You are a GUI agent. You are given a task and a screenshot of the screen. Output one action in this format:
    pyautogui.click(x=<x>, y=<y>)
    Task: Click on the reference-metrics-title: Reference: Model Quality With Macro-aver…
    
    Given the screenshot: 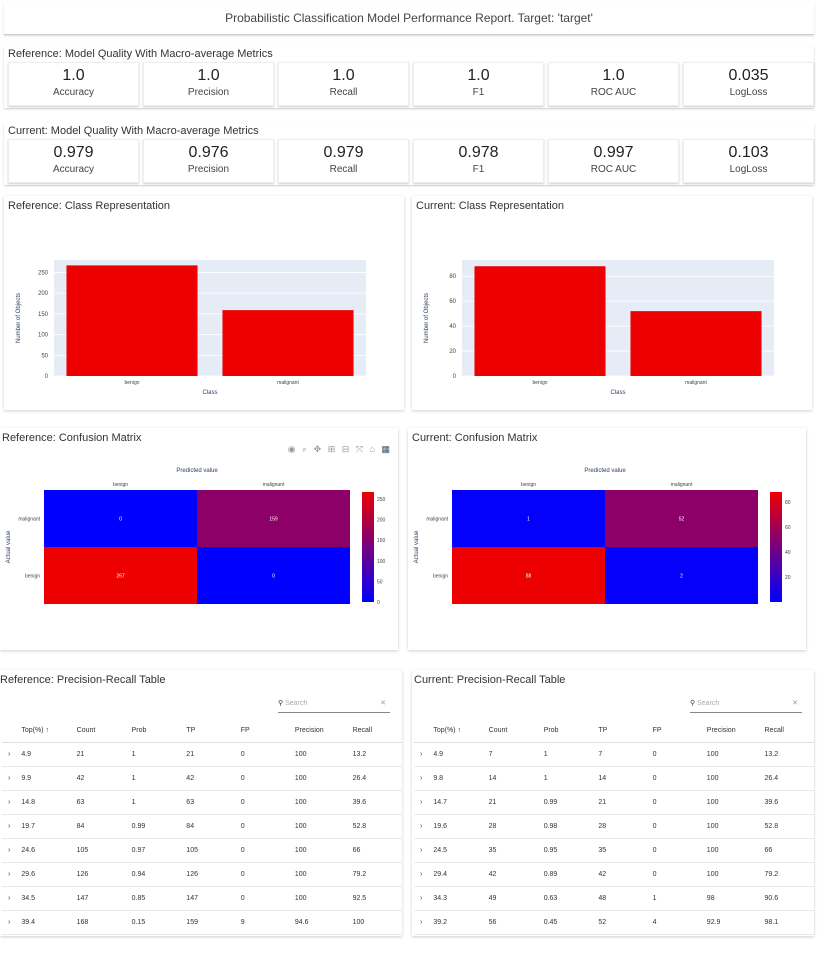 What is the action you would take?
    pyautogui.click(x=140, y=54)
    